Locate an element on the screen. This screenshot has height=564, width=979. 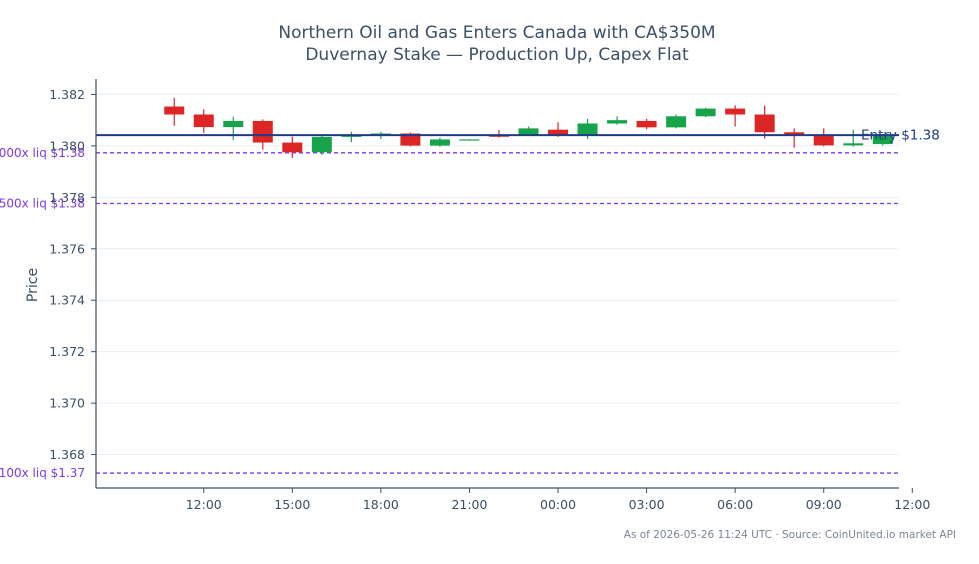
x-tick-label: 18:00 is located at coordinates (381, 504).